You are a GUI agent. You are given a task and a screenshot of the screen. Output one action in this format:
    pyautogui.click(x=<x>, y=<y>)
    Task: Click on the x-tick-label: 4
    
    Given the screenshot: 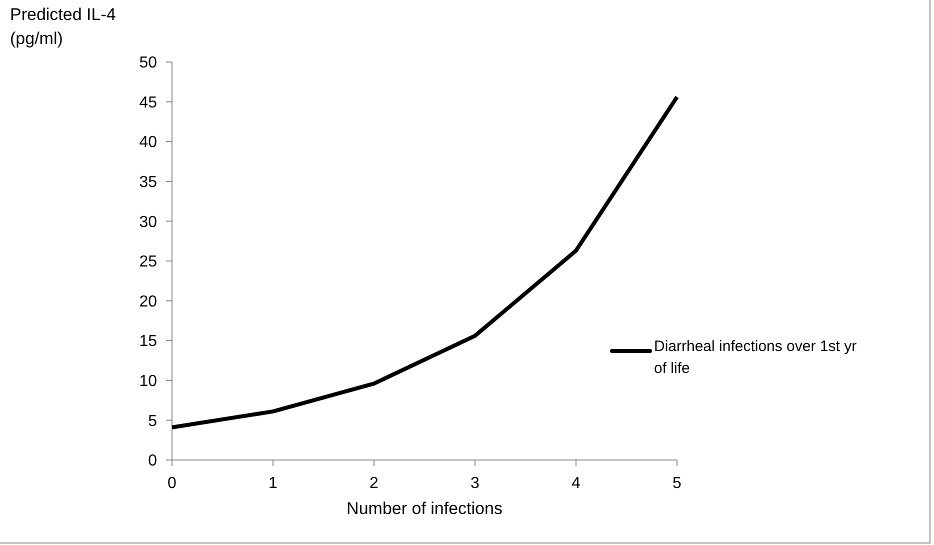 What is the action you would take?
    pyautogui.click(x=576, y=483)
    